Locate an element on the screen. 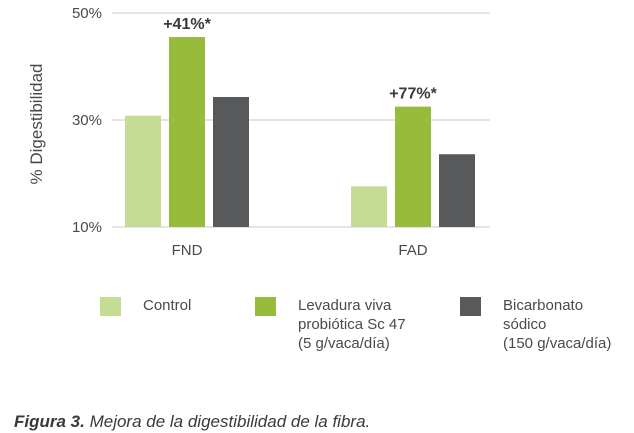 Image resolution: width=634 pixels, height=433 pixels. legend-label-line: (5 g/vaca/día) is located at coordinates (344, 343).